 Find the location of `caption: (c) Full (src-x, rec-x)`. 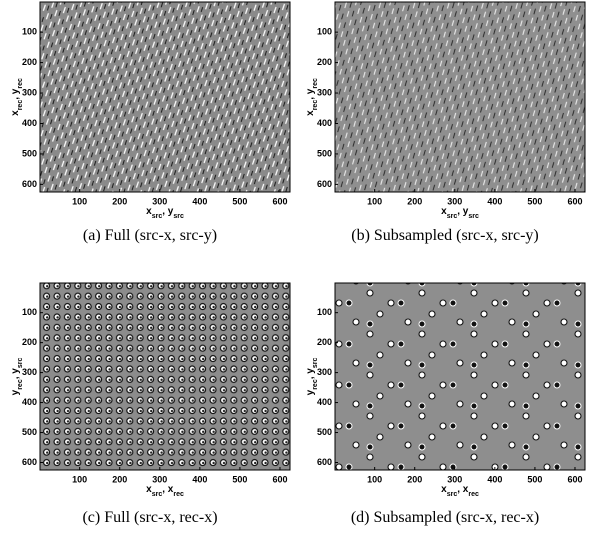

caption: (c) Full (src-x, rec-x) is located at coordinates (149, 517).